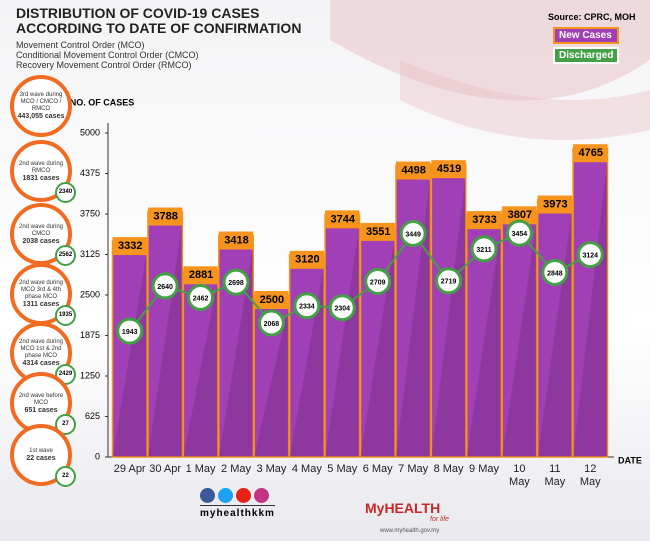  I want to click on value-label: 3744, so click(343, 219).